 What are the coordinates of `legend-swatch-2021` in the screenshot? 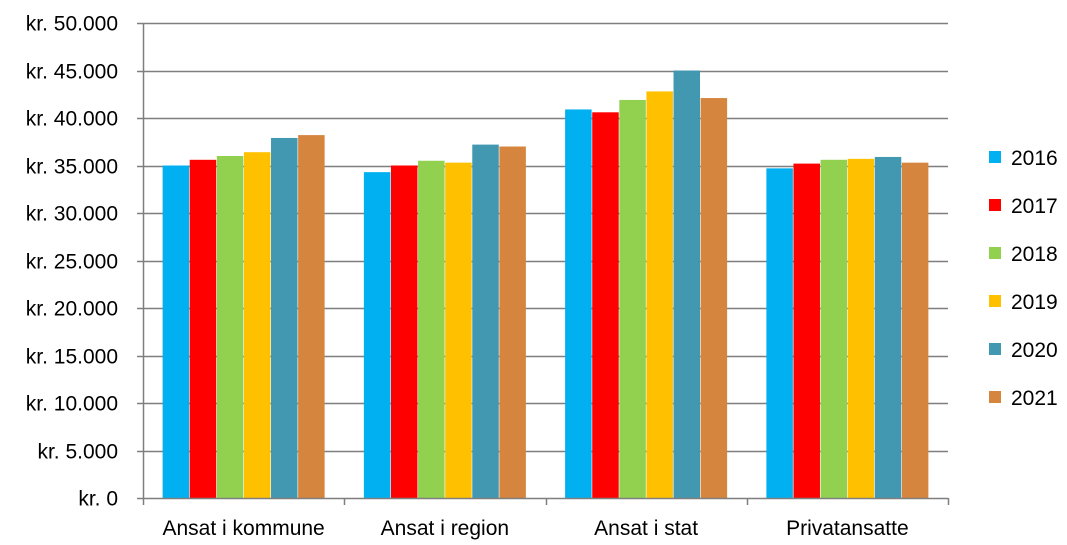 It's located at (995, 397).